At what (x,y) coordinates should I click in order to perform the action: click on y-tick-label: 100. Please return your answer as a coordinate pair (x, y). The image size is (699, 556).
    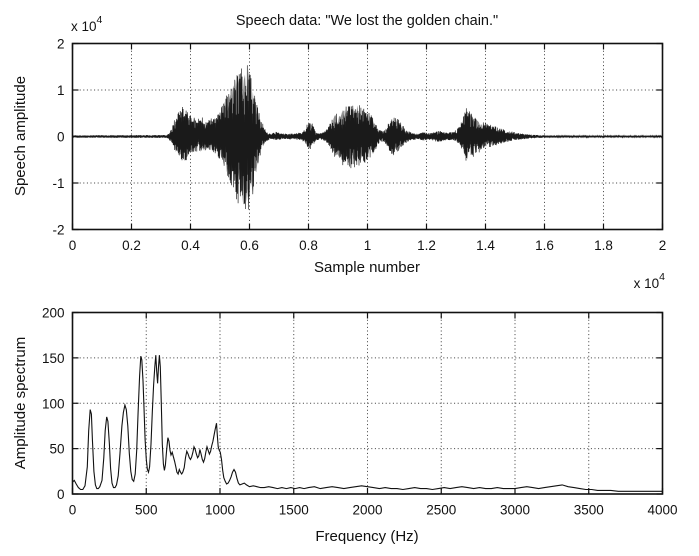
    Looking at the image, I should click on (53, 403).